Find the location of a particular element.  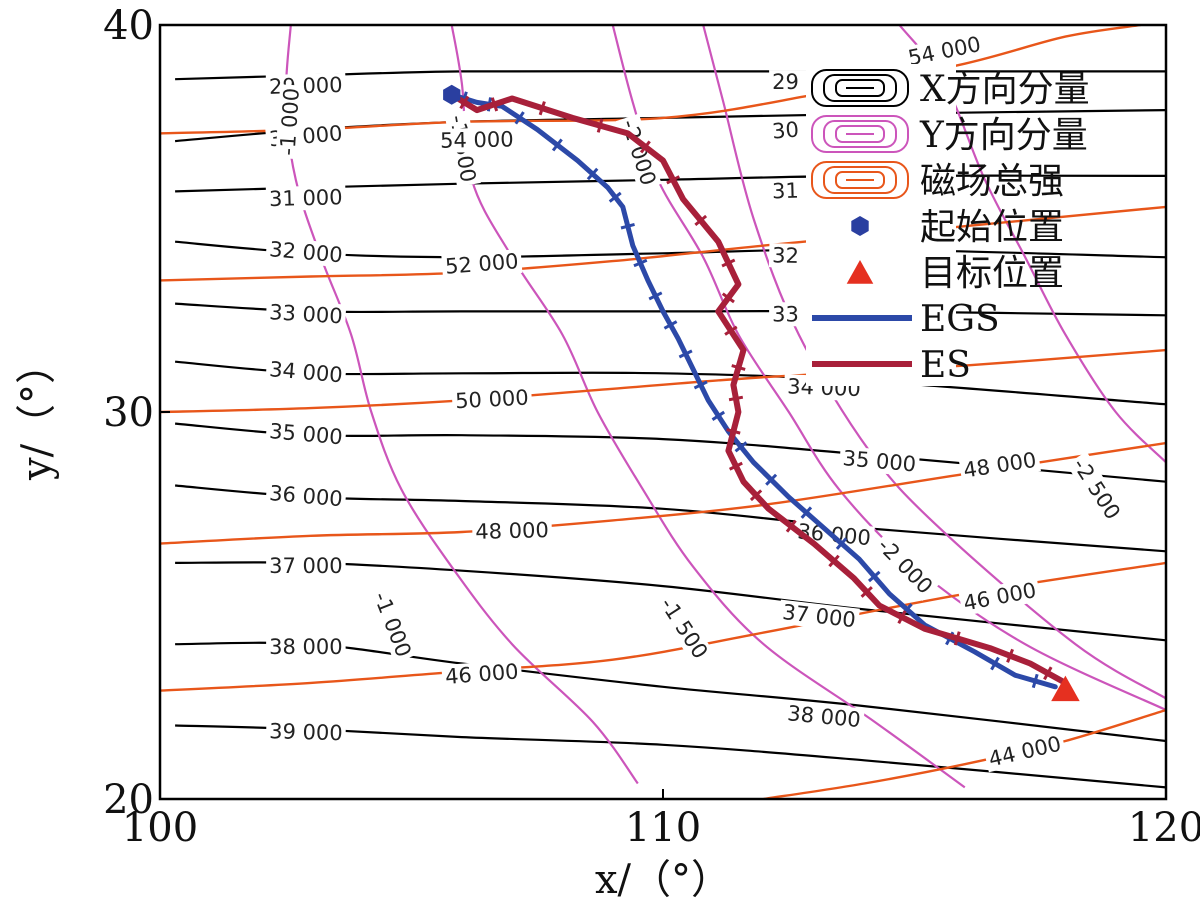

x-component-legend-icon is located at coordinates (860, 88).